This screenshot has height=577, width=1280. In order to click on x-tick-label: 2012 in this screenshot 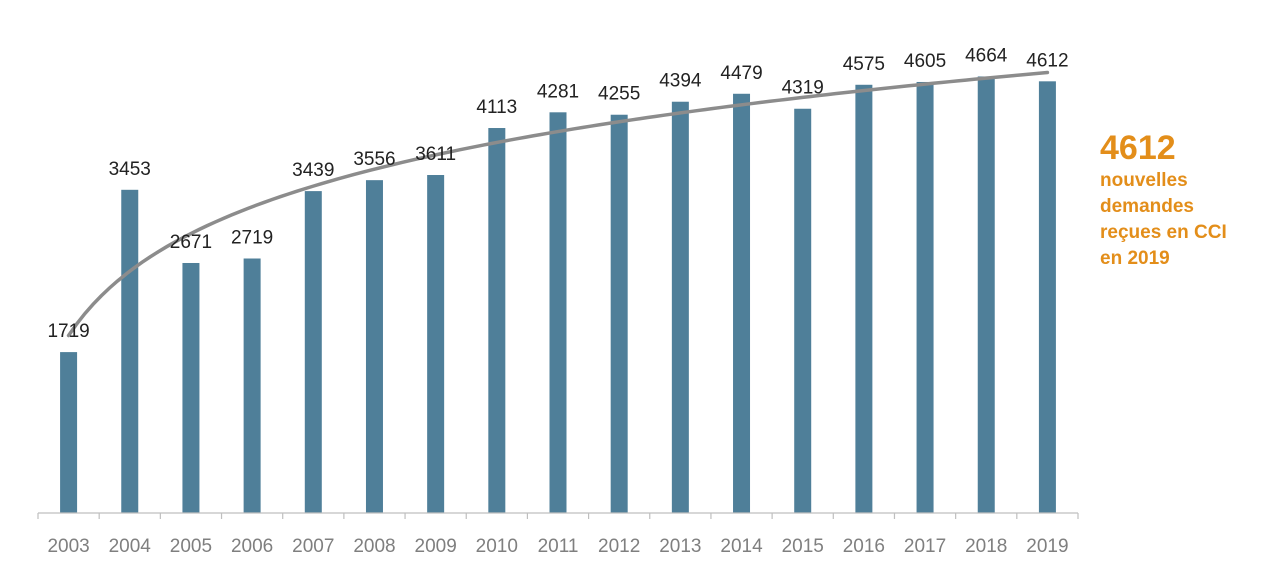, I will do `click(619, 546)`.